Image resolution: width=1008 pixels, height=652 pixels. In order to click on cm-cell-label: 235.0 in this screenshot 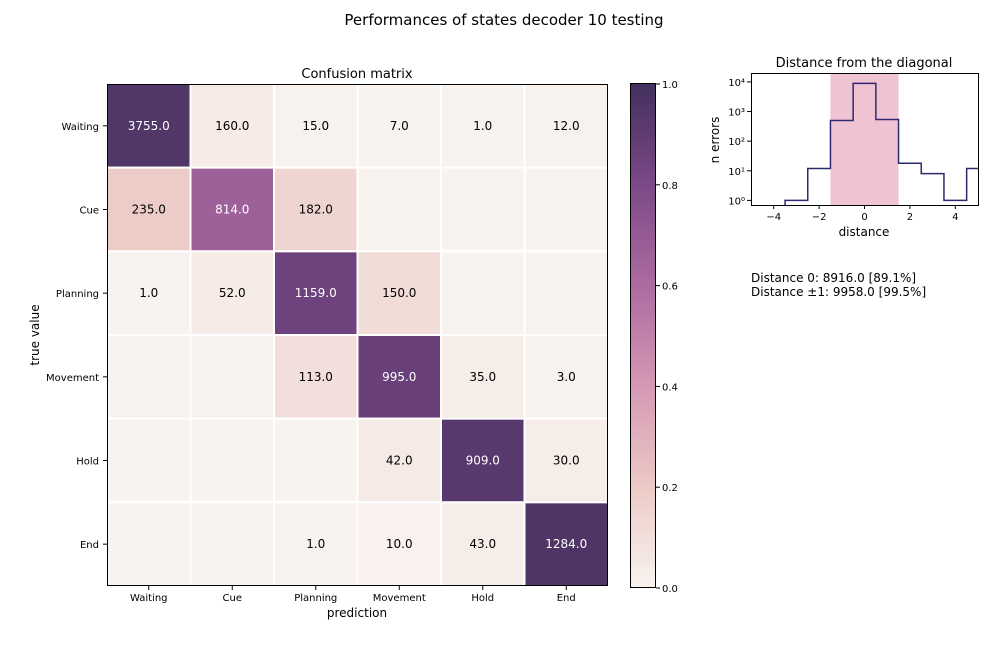, I will do `click(149, 210)`.